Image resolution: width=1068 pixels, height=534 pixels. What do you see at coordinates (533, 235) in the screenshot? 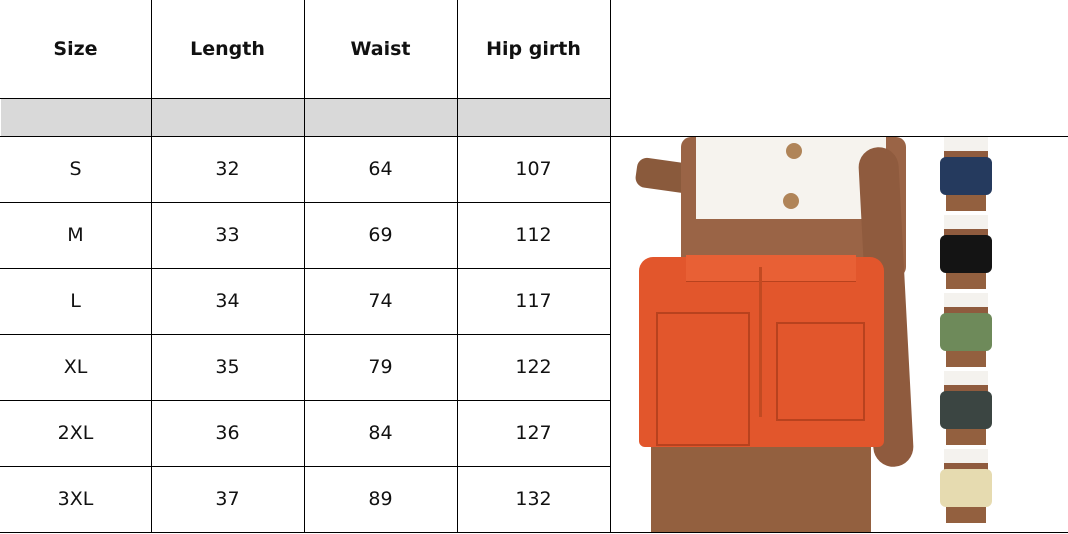
I see `table-cell: 112` at bounding box center [533, 235].